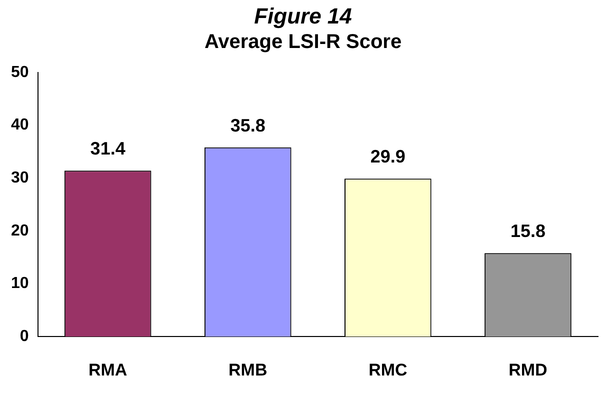 The height and width of the screenshot is (403, 608). Describe the element at coordinates (20, 72) in the screenshot. I see `y-tick-label: 50` at that location.